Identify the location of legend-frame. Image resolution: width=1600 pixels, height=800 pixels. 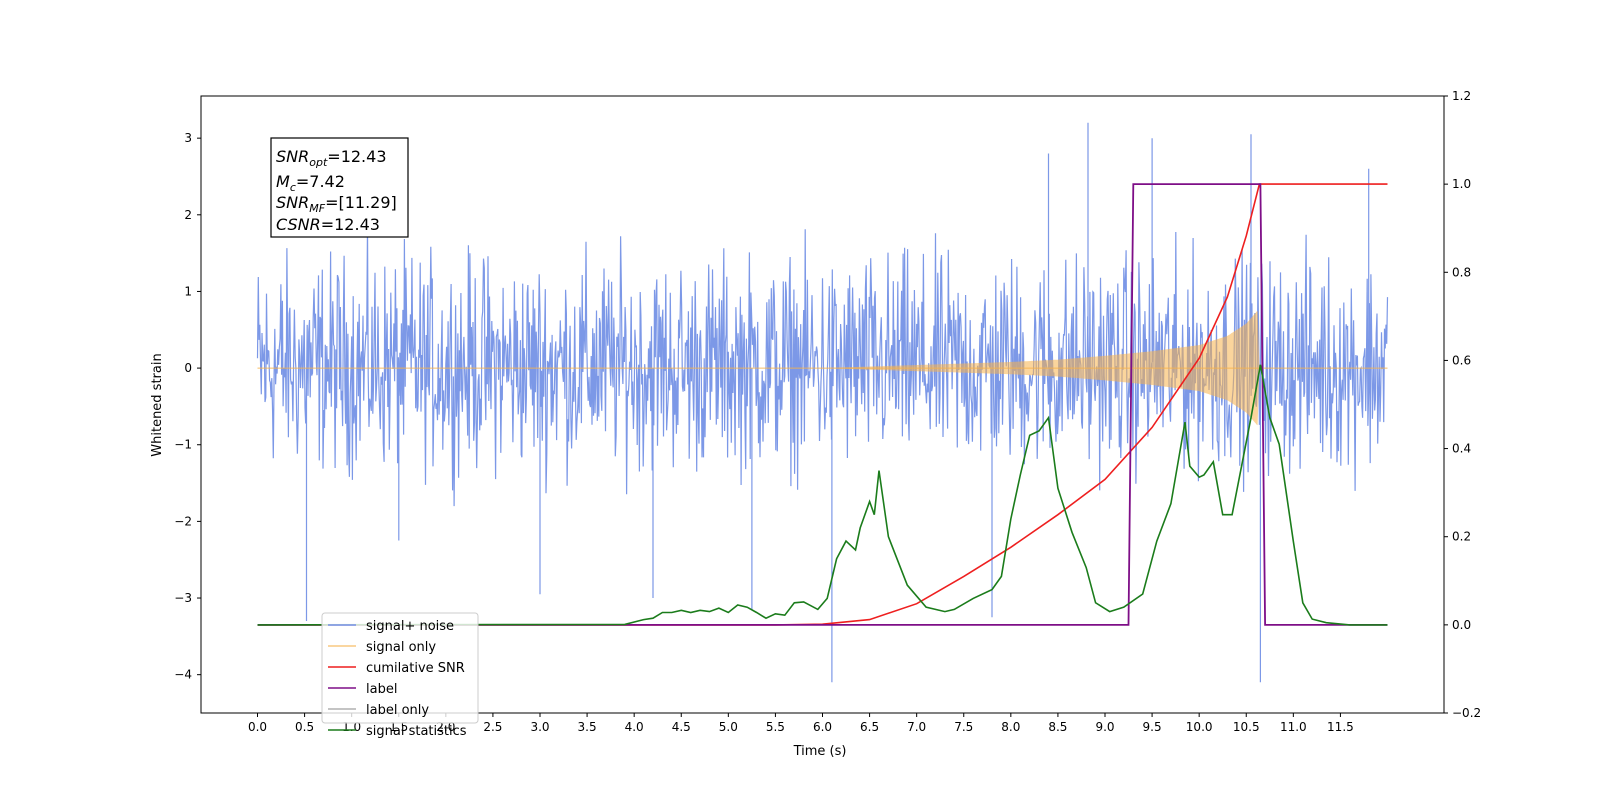
(400, 668).